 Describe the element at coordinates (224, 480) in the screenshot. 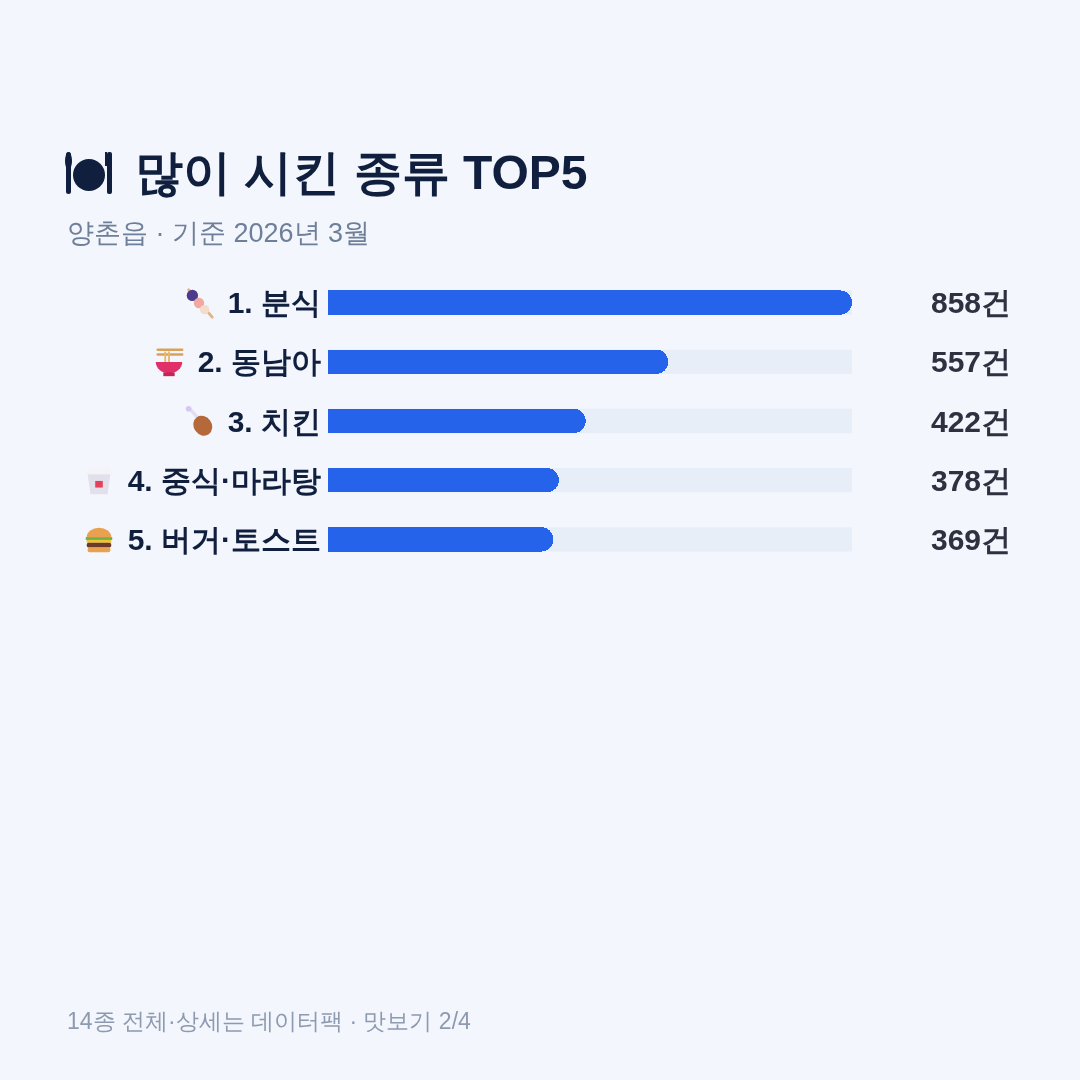

I see `y-tick-label: 4. 중식·마라탕` at that location.